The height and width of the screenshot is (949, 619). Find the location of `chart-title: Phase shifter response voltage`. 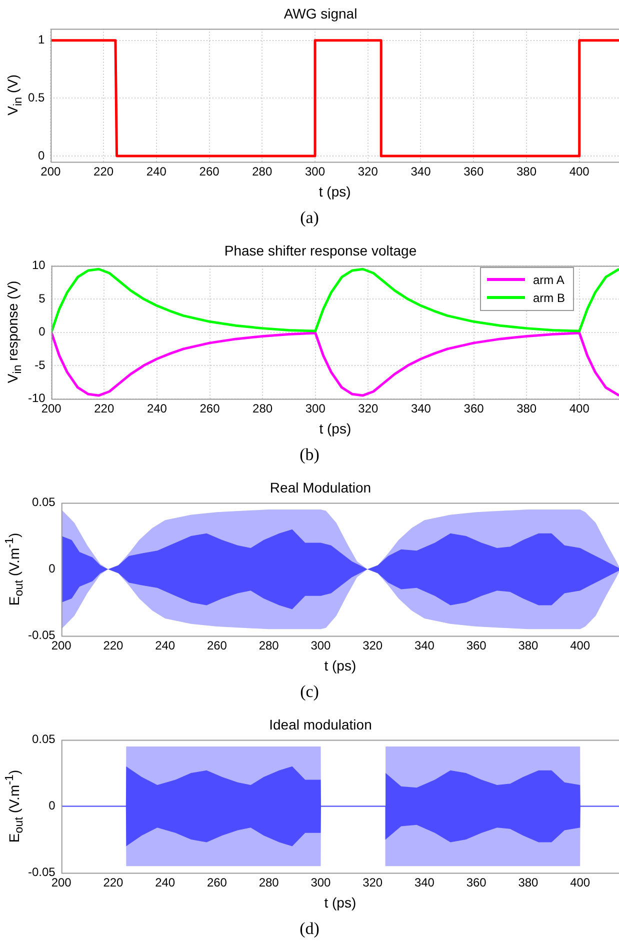

chart-title: Phase shifter response voltage is located at coordinates (320, 250).